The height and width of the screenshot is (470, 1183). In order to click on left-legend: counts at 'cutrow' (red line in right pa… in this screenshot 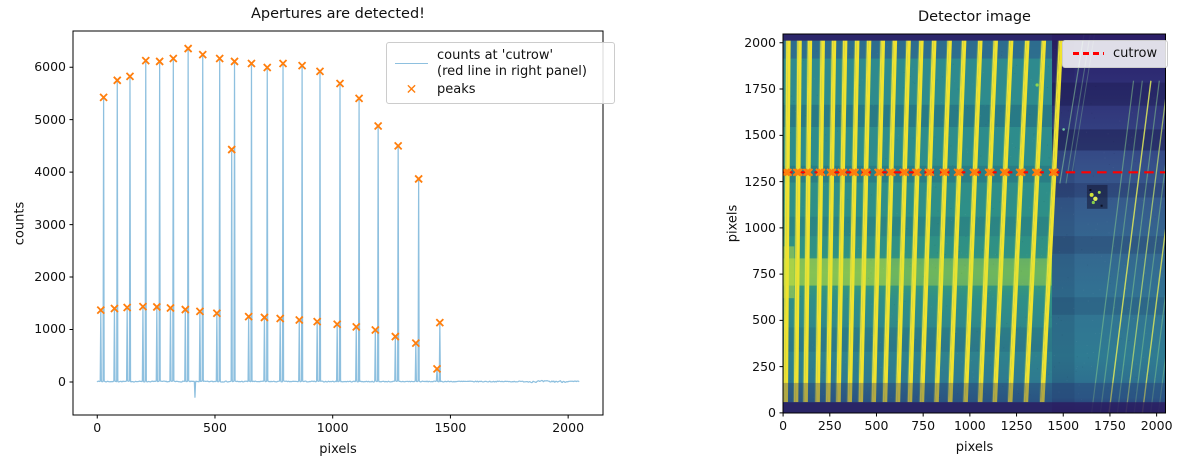, I will do `click(500, 73)`.